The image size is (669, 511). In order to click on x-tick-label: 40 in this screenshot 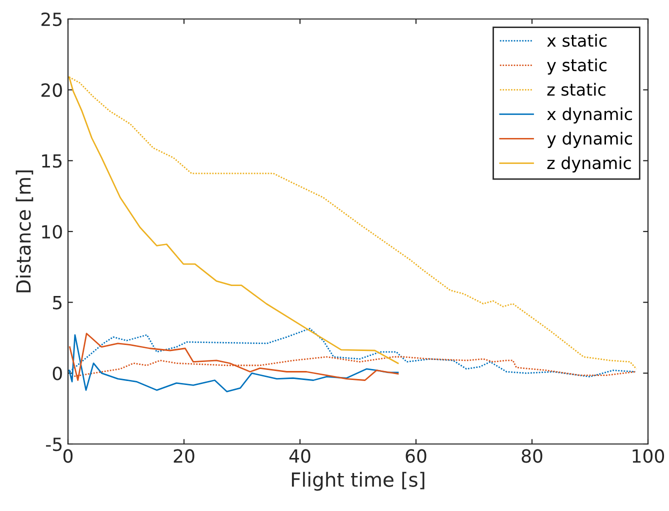, I will do `click(299, 456)`.